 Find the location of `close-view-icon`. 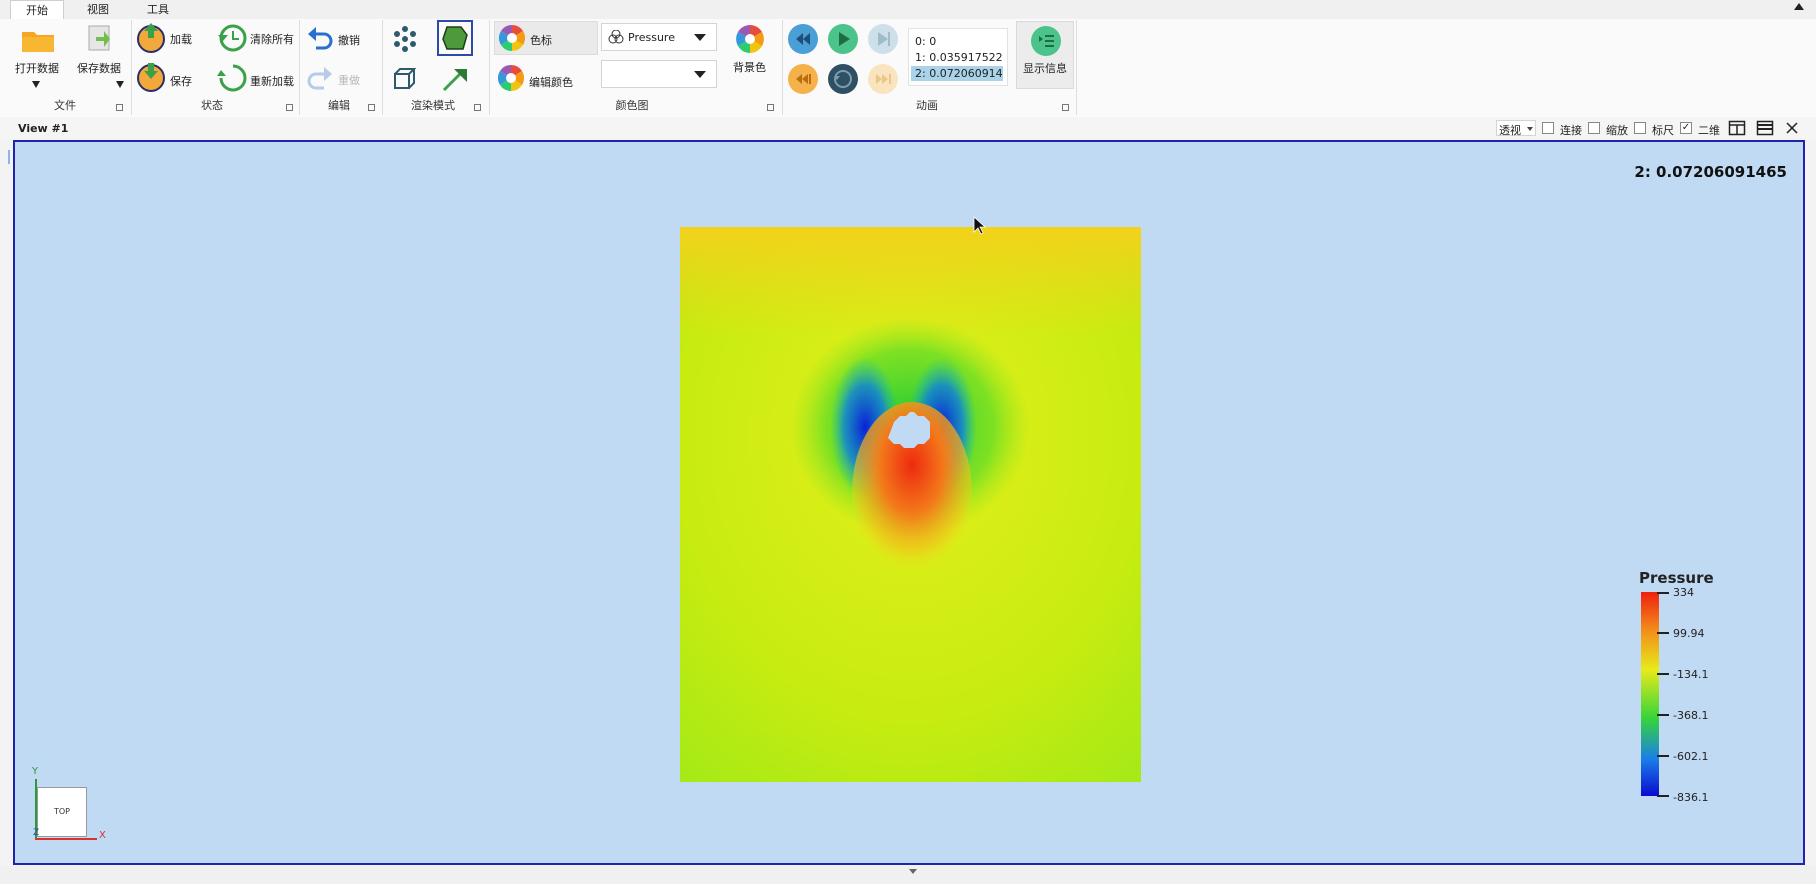

close-view-icon is located at coordinates (1792, 128).